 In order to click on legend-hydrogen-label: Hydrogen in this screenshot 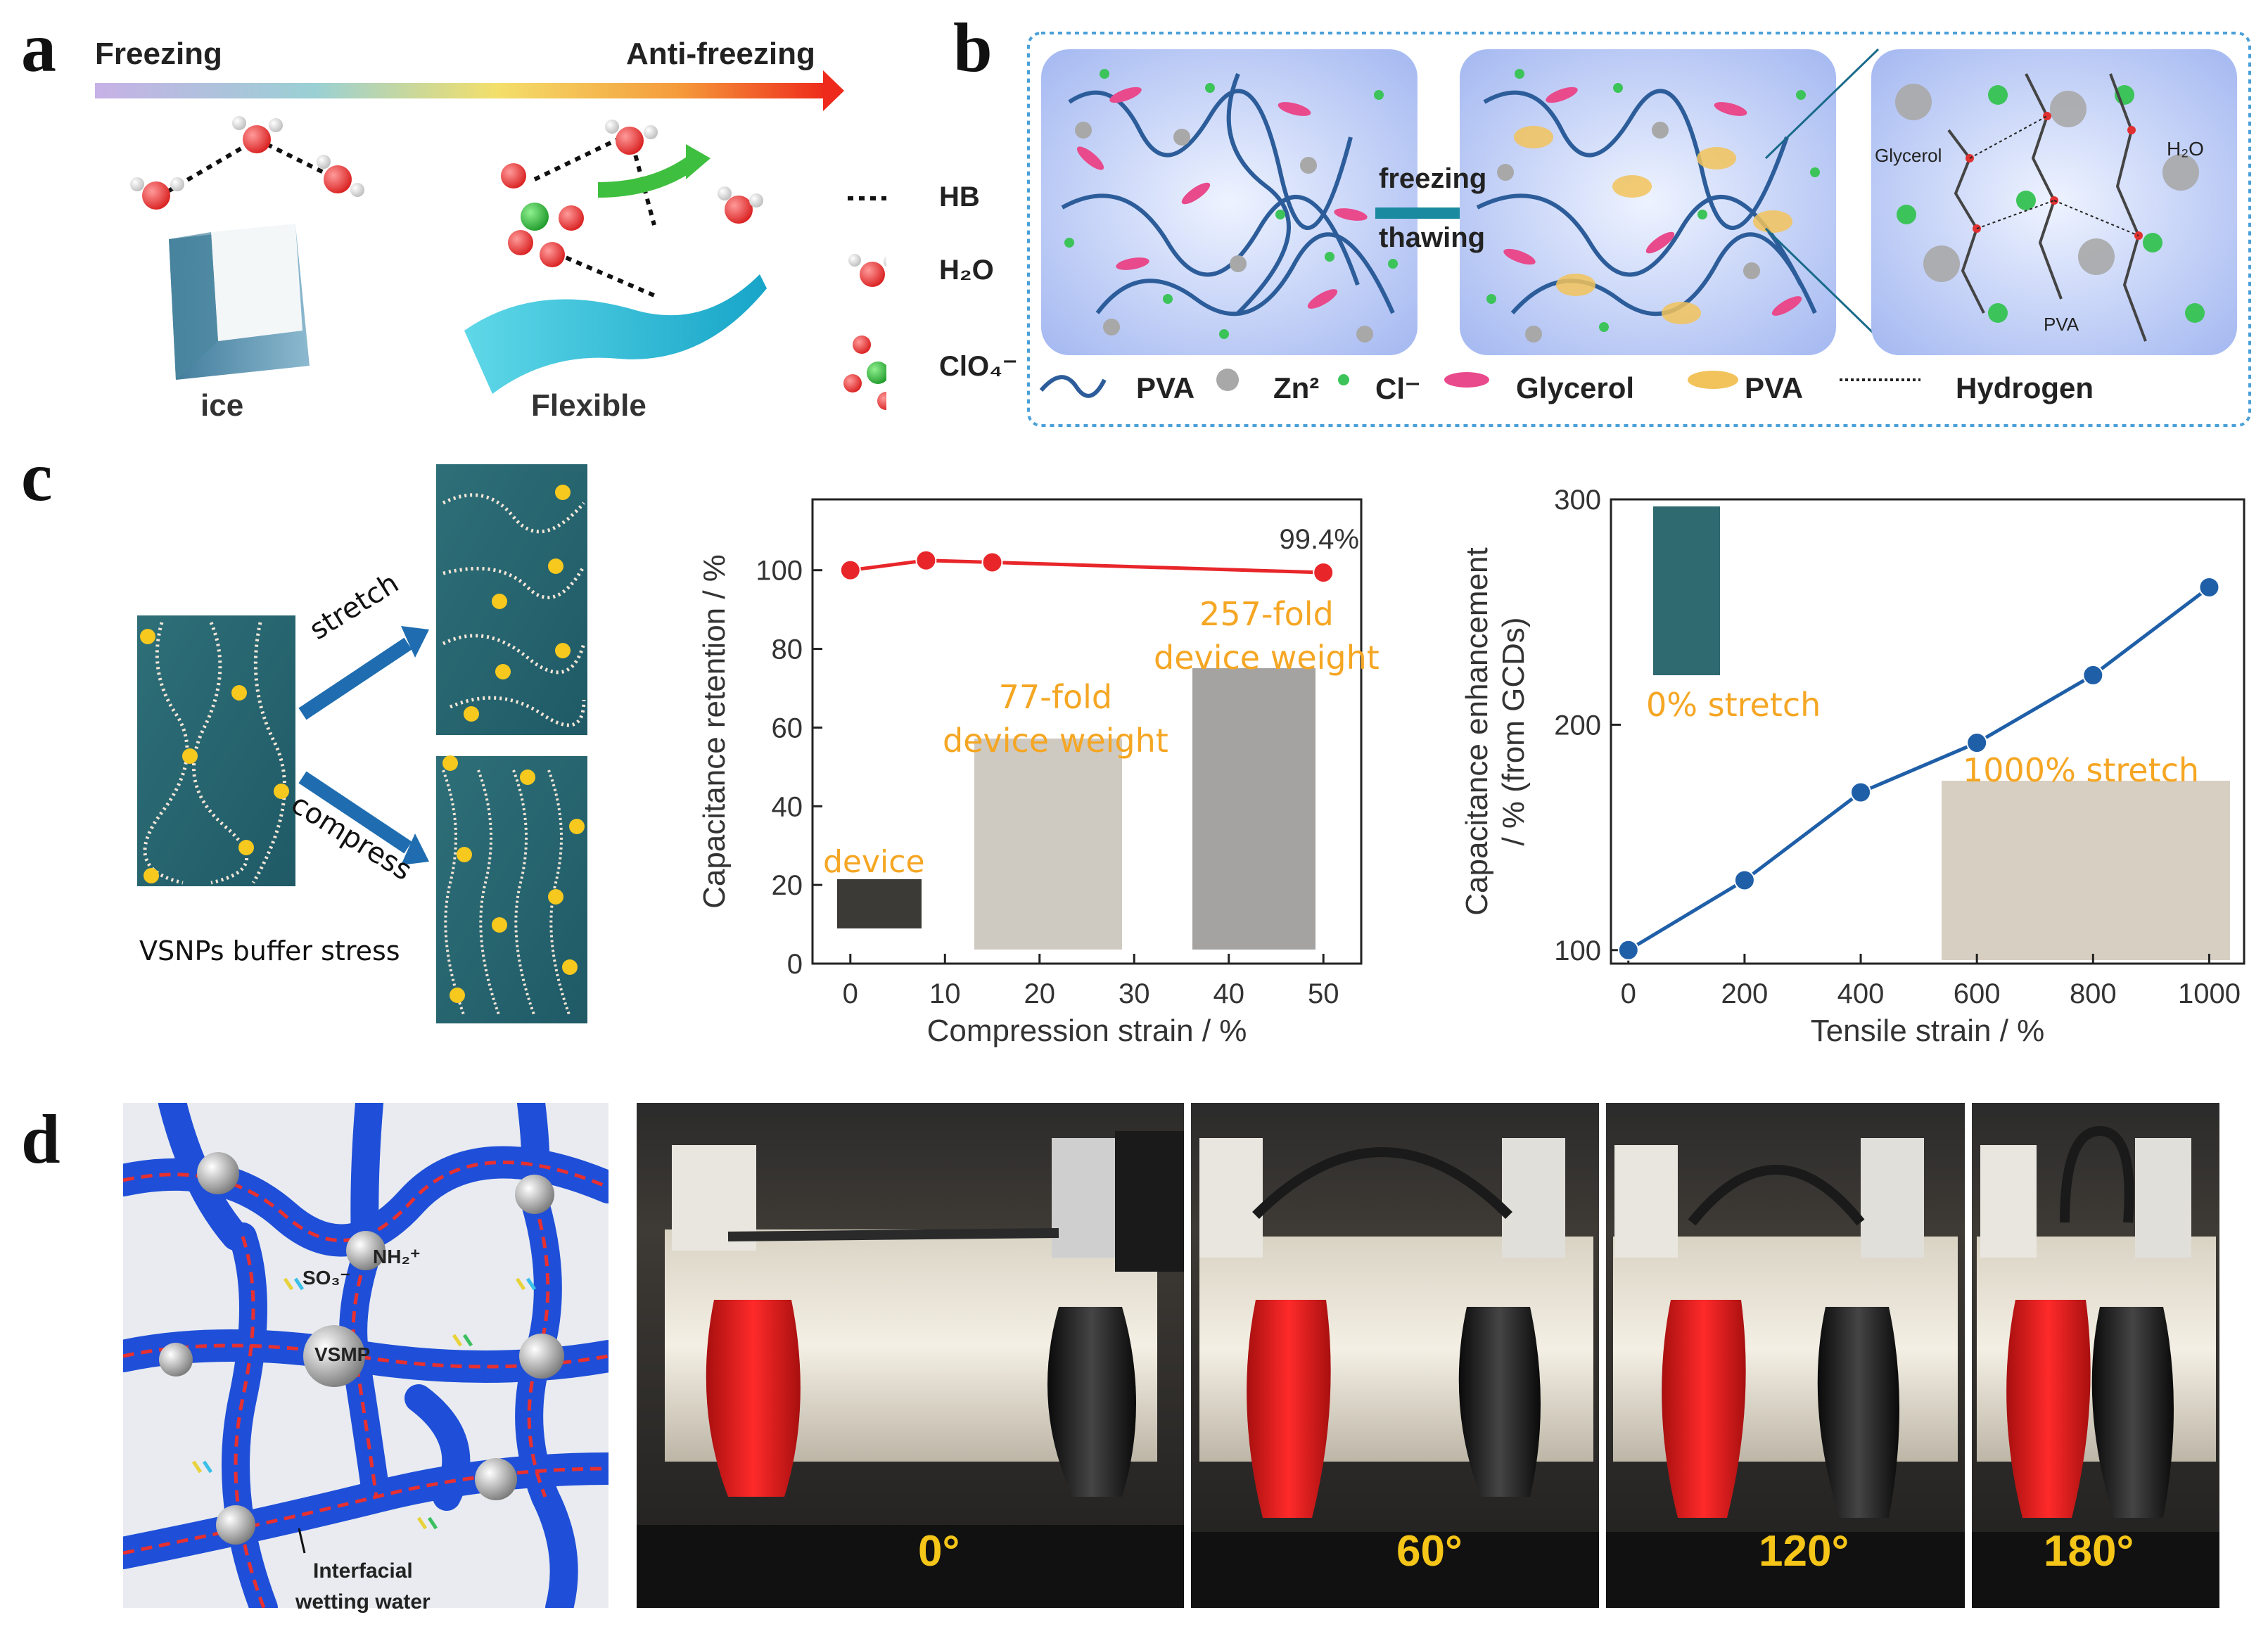, I will do `click(2025, 387)`.